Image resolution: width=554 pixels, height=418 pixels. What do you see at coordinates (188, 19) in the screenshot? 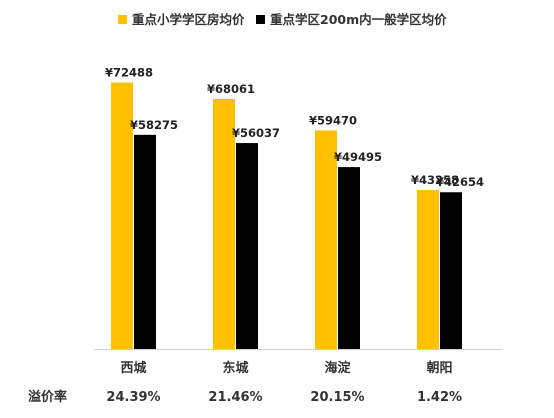
I see `legend-label-1: 重点小学学区房均价` at bounding box center [188, 19].